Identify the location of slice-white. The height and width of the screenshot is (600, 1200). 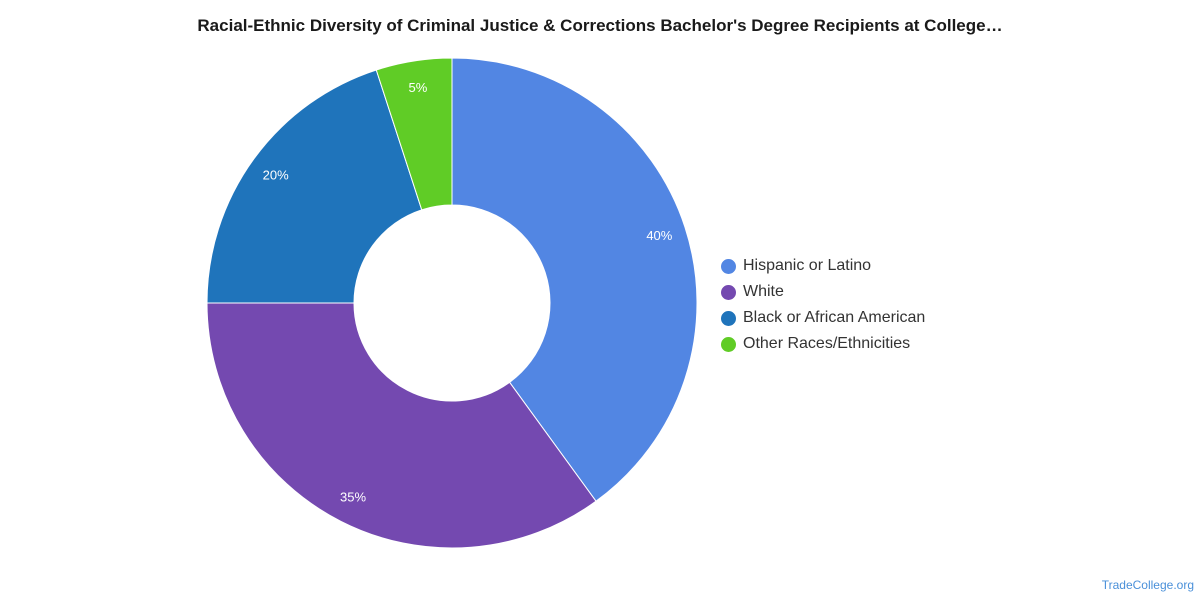
(401, 425).